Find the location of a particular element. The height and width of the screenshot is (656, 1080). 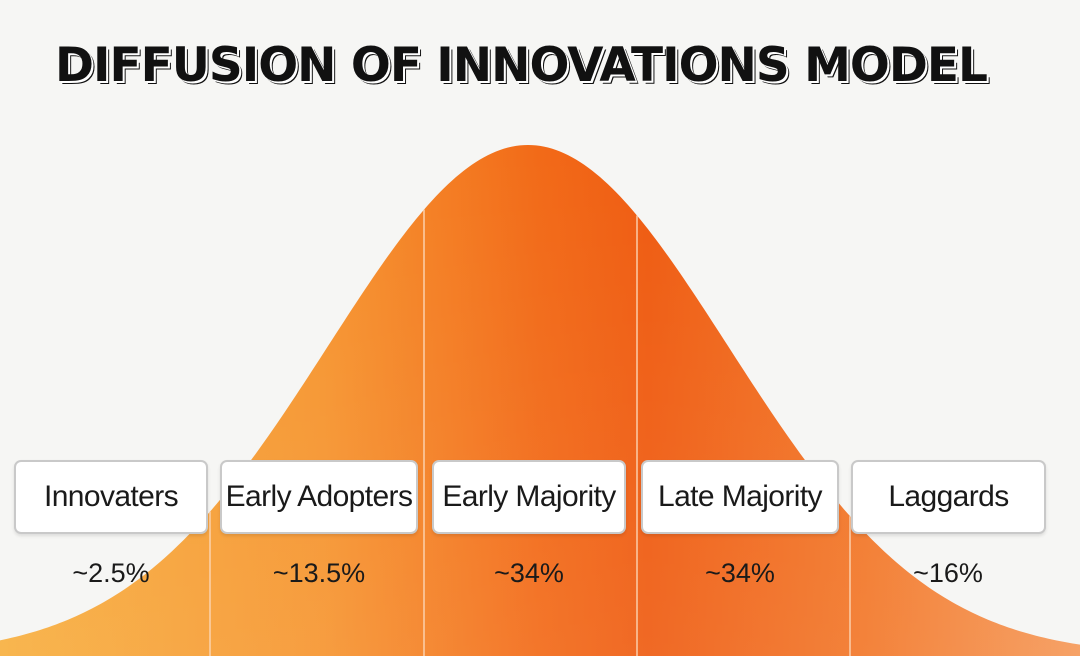

segment-label-early-majority: Early Majority is located at coordinates (529, 497).